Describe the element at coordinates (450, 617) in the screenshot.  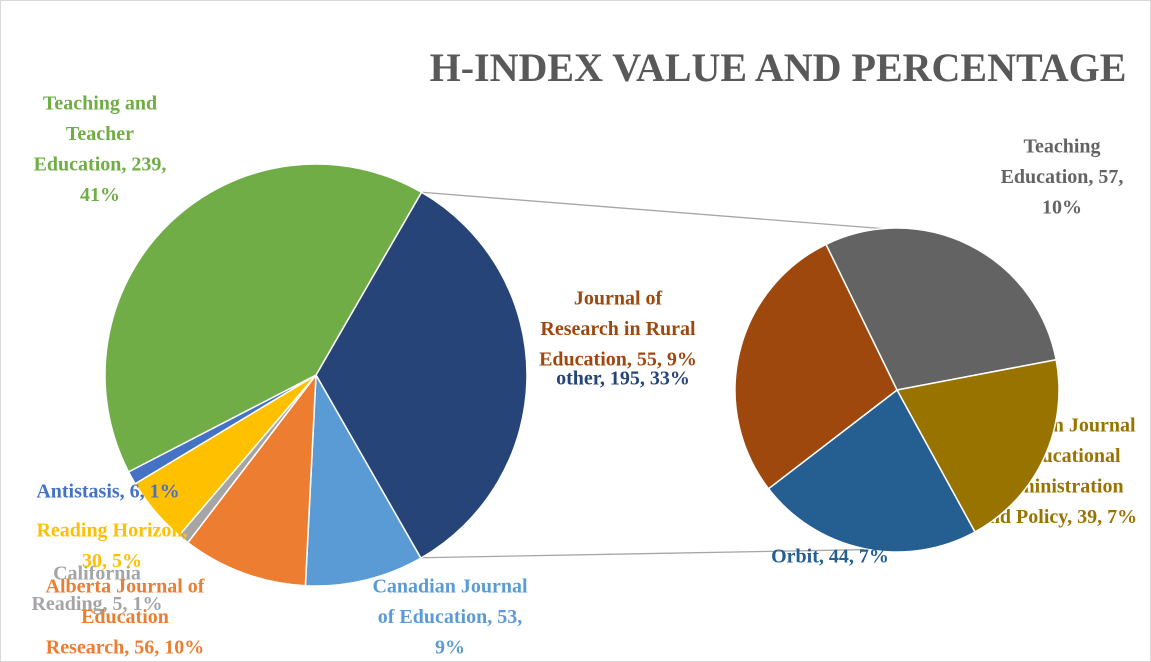
I see `data-label: of Education, 53,` at that location.